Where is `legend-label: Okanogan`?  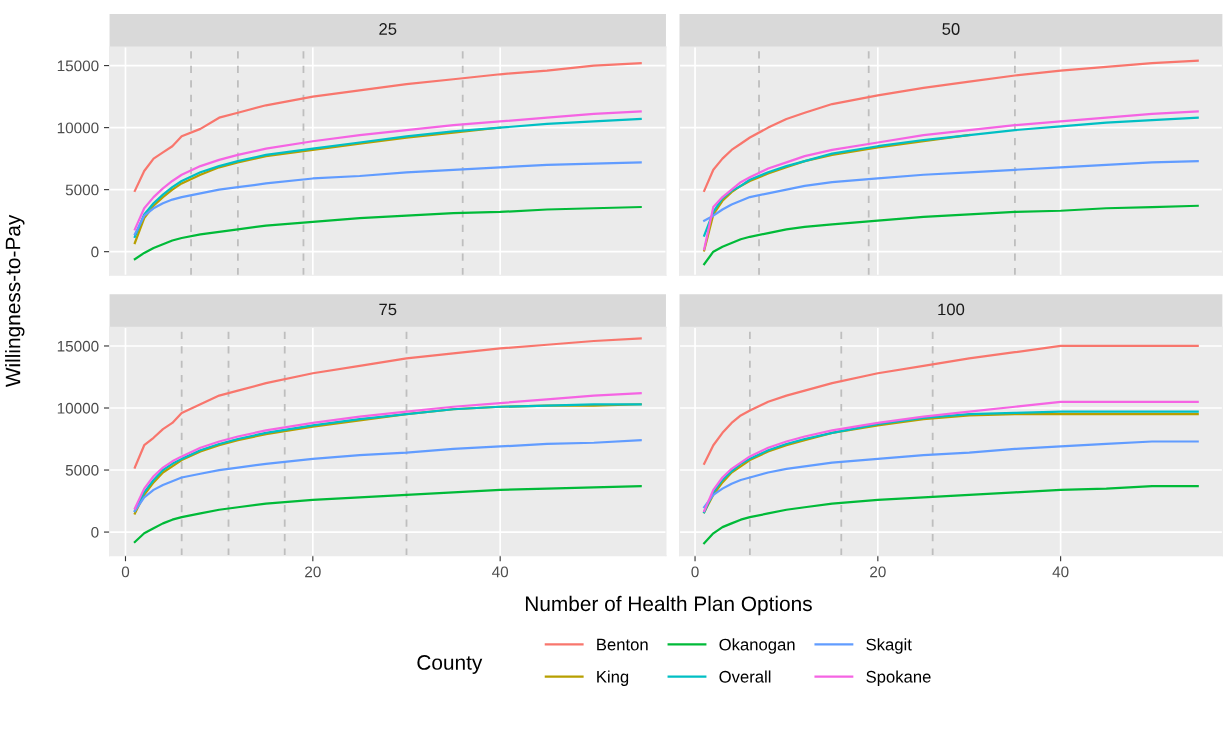
legend-label: Okanogan is located at coordinates (757, 646).